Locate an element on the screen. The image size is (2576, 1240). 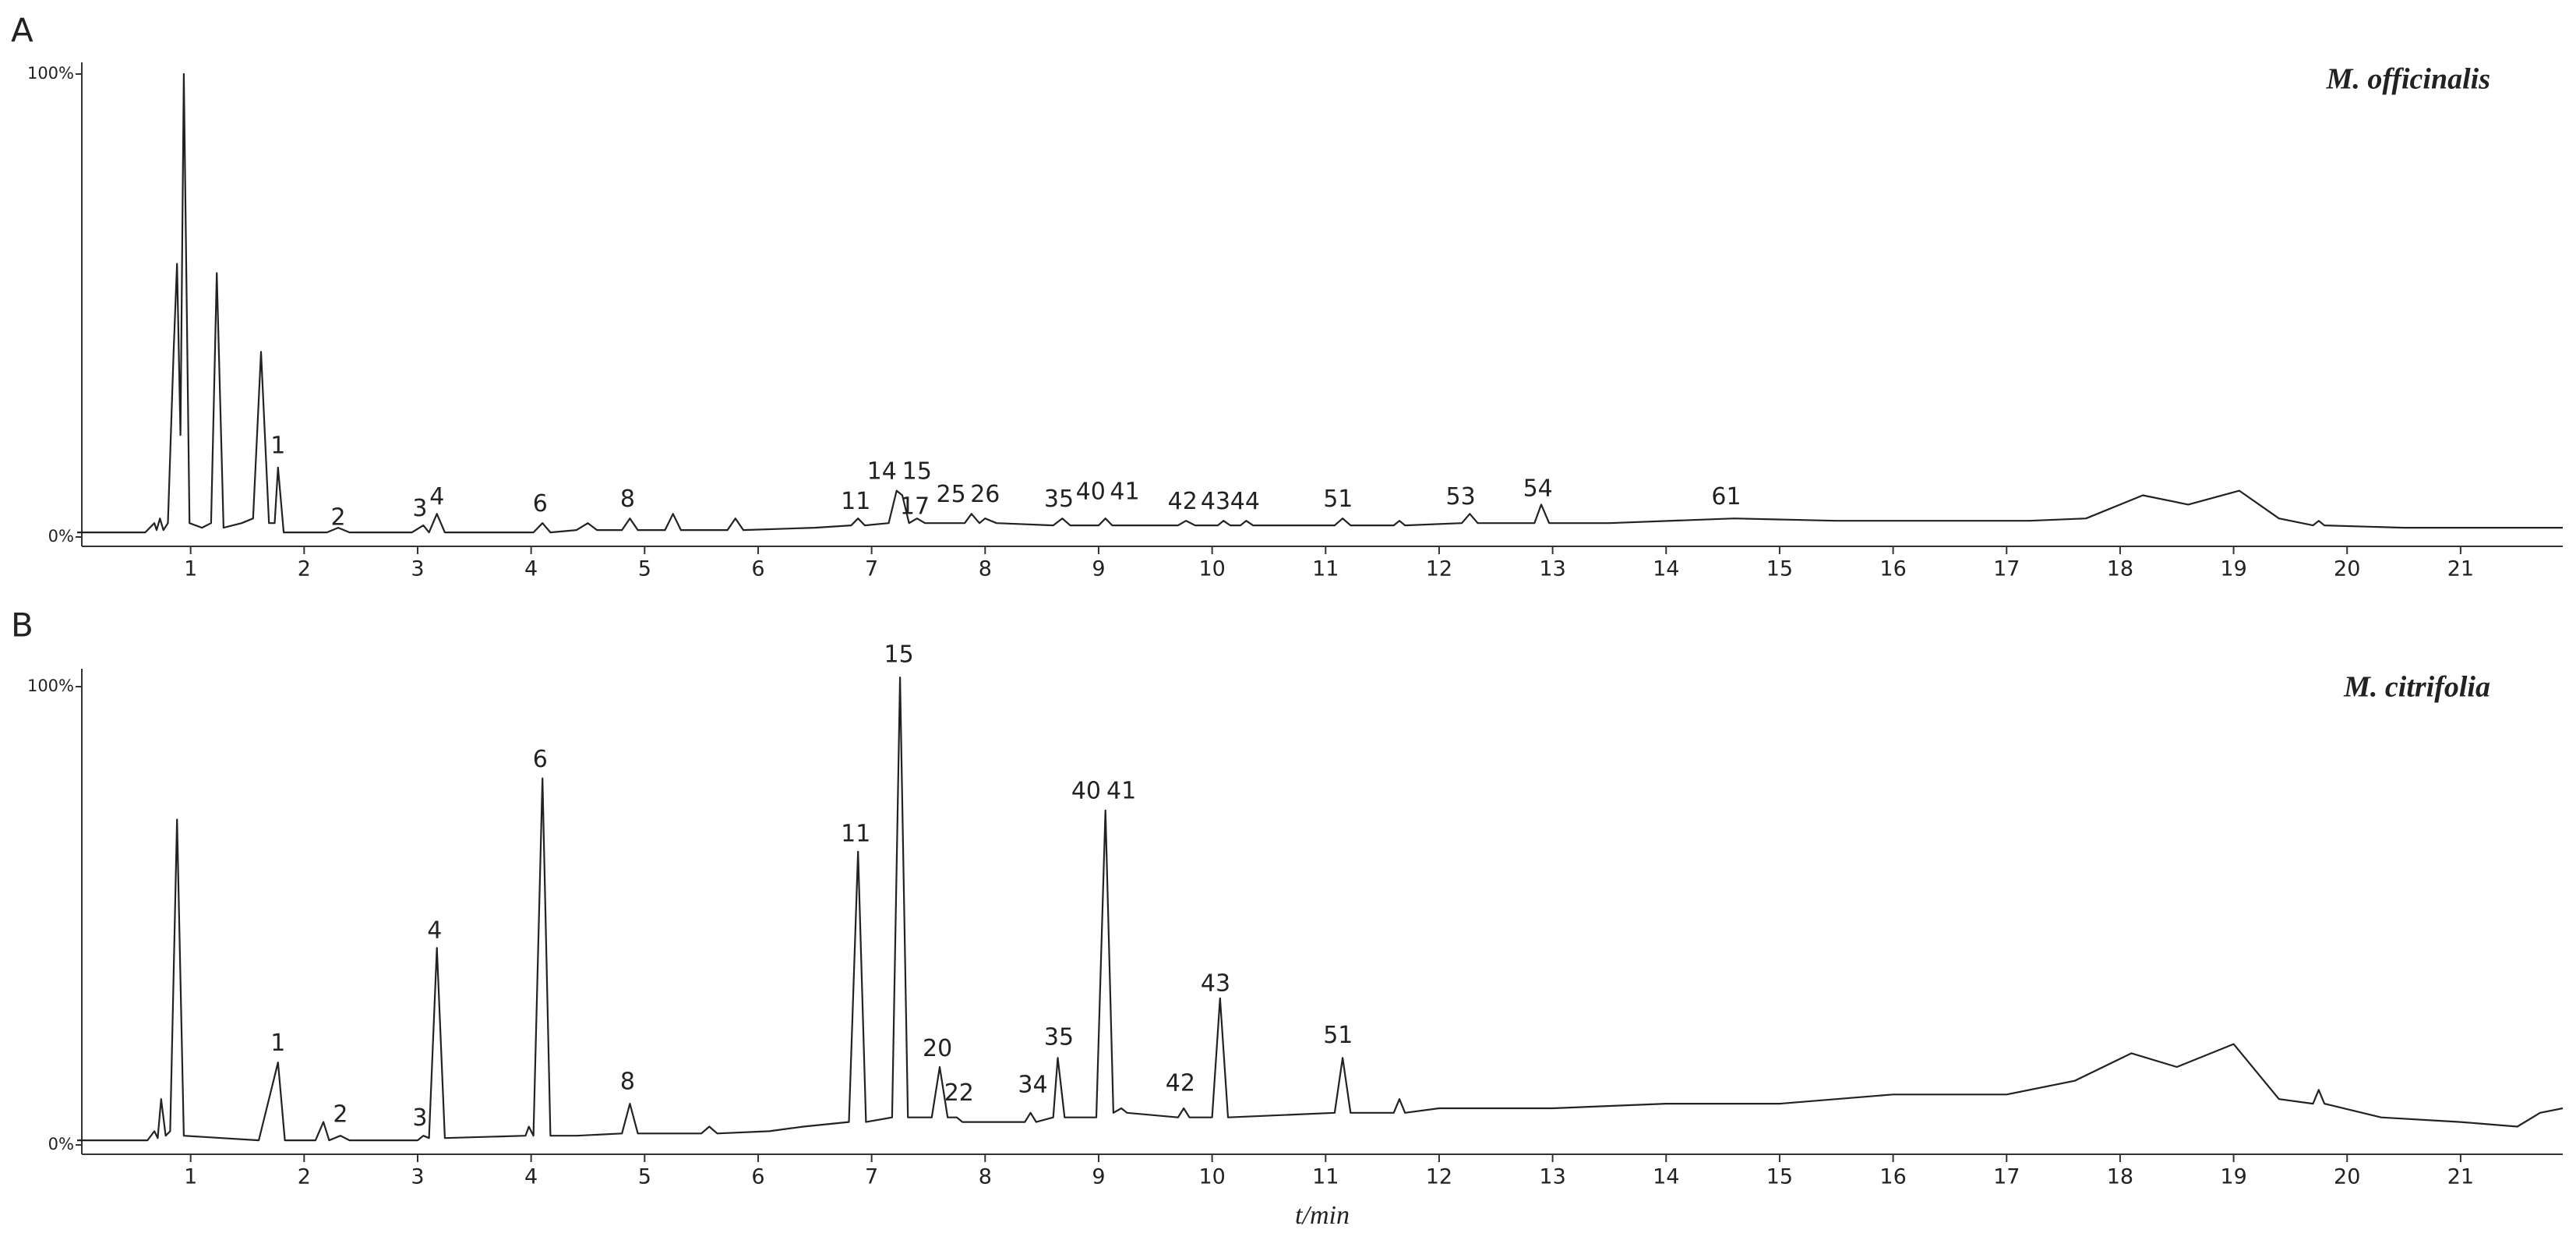
peak-label: 25 is located at coordinates (951, 494).